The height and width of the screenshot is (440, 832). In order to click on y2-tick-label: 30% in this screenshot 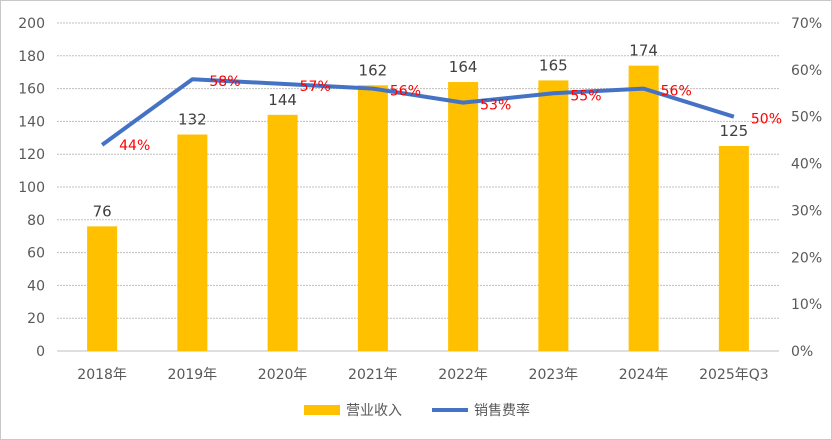, I will do `click(806, 211)`.